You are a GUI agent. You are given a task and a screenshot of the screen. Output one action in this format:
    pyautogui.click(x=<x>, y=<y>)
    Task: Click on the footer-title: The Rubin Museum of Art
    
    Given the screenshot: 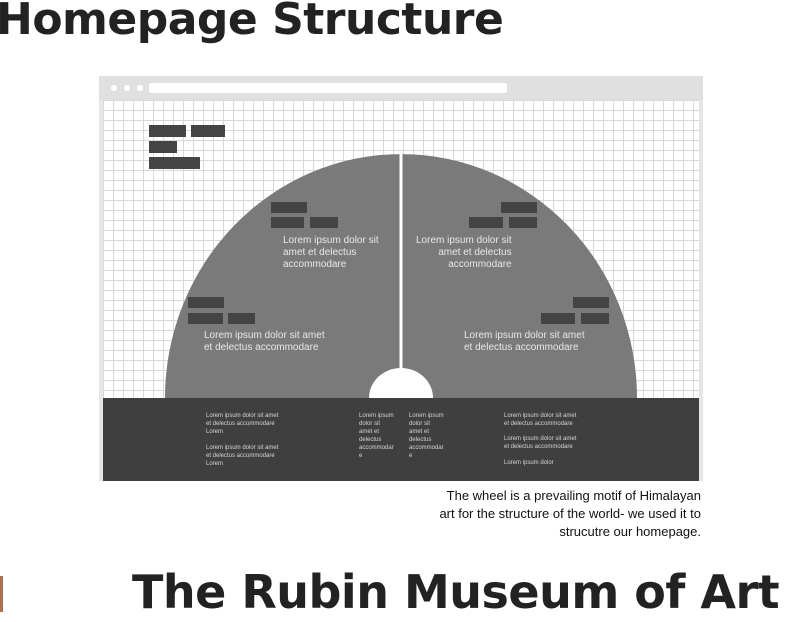 What is the action you would take?
    pyautogui.click(x=456, y=592)
    